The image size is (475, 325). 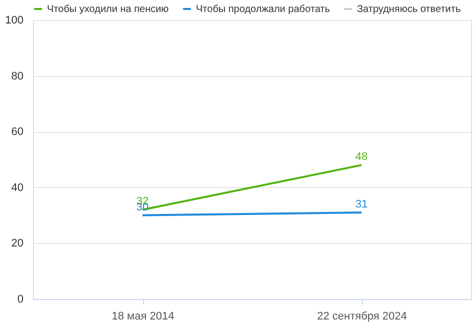 What do you see at coordinates (17, 244) in the screenshot?
I see `y-tick-label: 20` at bounding box center [17, 244].